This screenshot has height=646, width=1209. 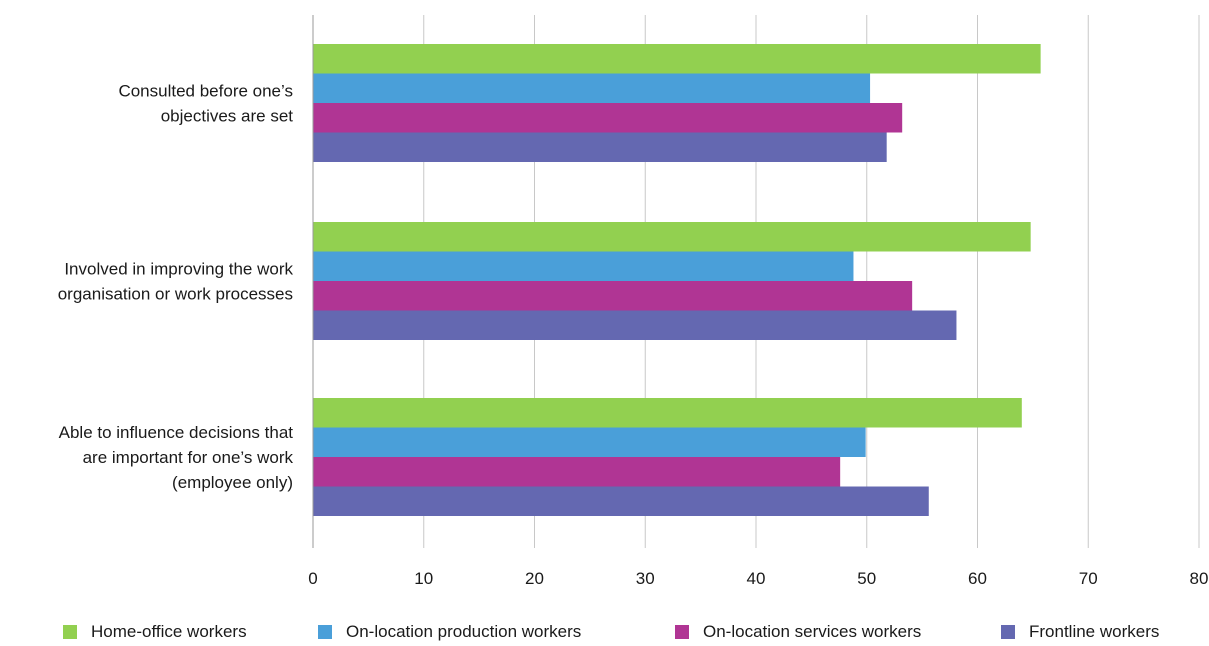 I want to click on legend-item: Frontline workers, so click(x=1080, y=632).